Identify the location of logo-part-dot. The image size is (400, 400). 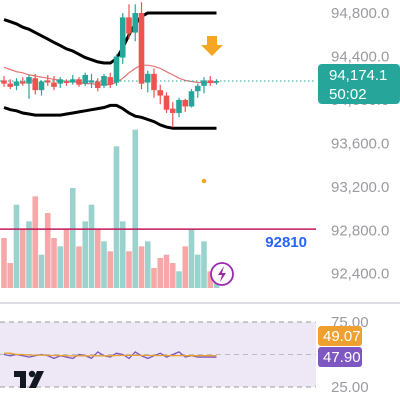
(32, 374).